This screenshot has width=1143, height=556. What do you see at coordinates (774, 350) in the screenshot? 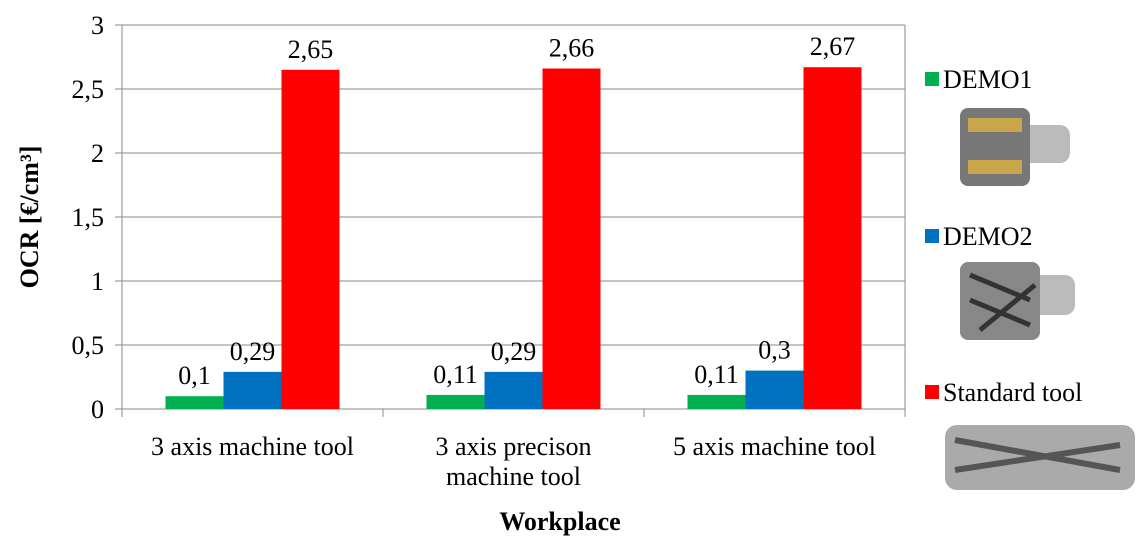
I see `data-label: 0,3` at bounding box center [774, 350].